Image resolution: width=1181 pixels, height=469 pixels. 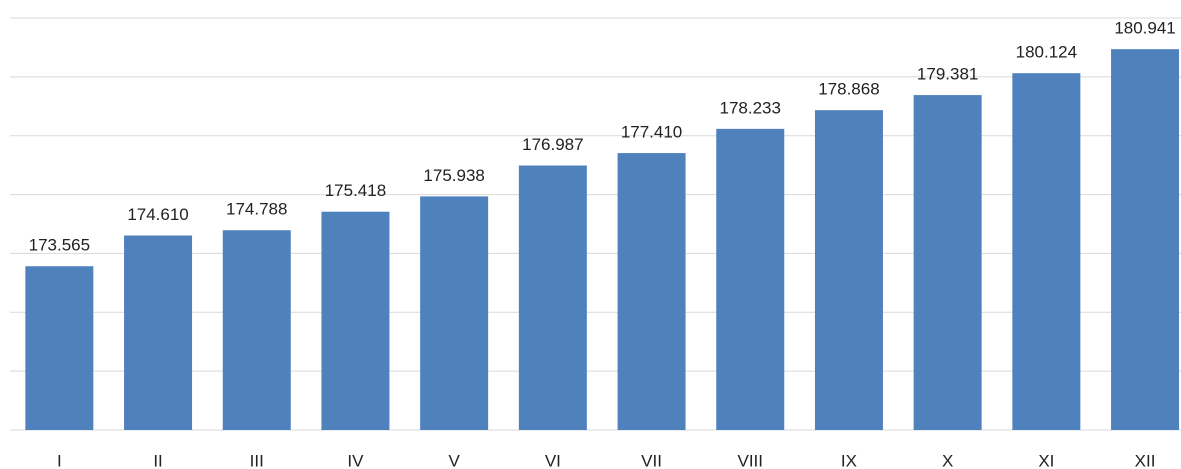 I want to click on data-label: 180.941, so click(x=1144, y=28).